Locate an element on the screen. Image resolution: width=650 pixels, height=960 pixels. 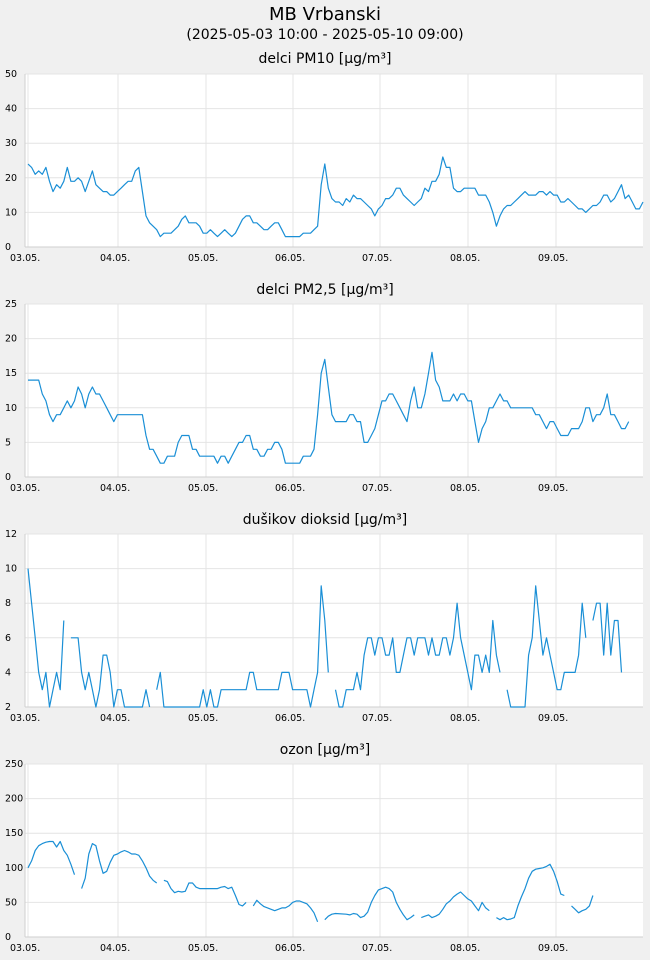
panel-title-no2: dušikov dioksid [µg/m³] is located at coordinates (325, 520).